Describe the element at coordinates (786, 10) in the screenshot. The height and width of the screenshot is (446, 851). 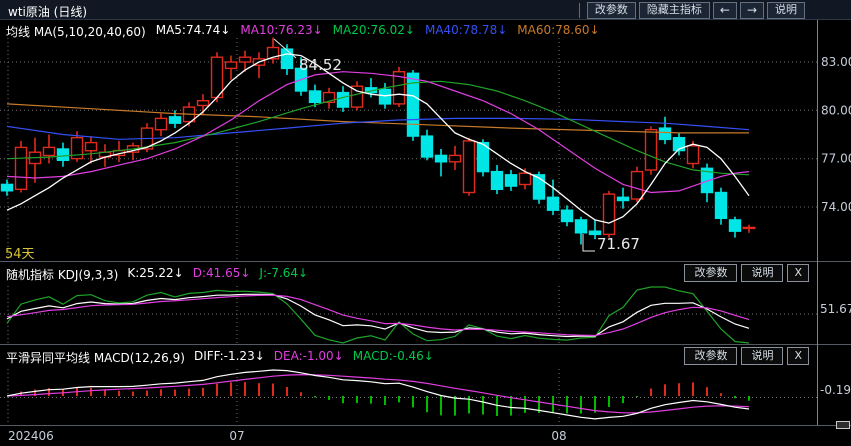
I see `help-button: 说明` at that location.